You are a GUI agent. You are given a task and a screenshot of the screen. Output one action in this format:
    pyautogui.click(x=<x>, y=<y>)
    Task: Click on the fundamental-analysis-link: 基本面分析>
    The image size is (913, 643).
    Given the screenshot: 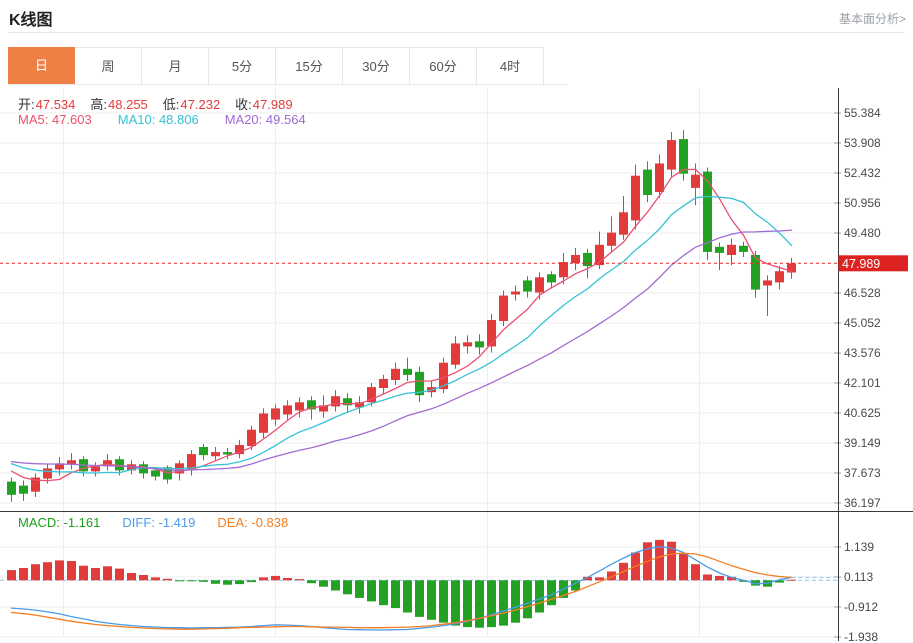 What is the action you would take?
    pyautogui.click(x=872, y=19)
    